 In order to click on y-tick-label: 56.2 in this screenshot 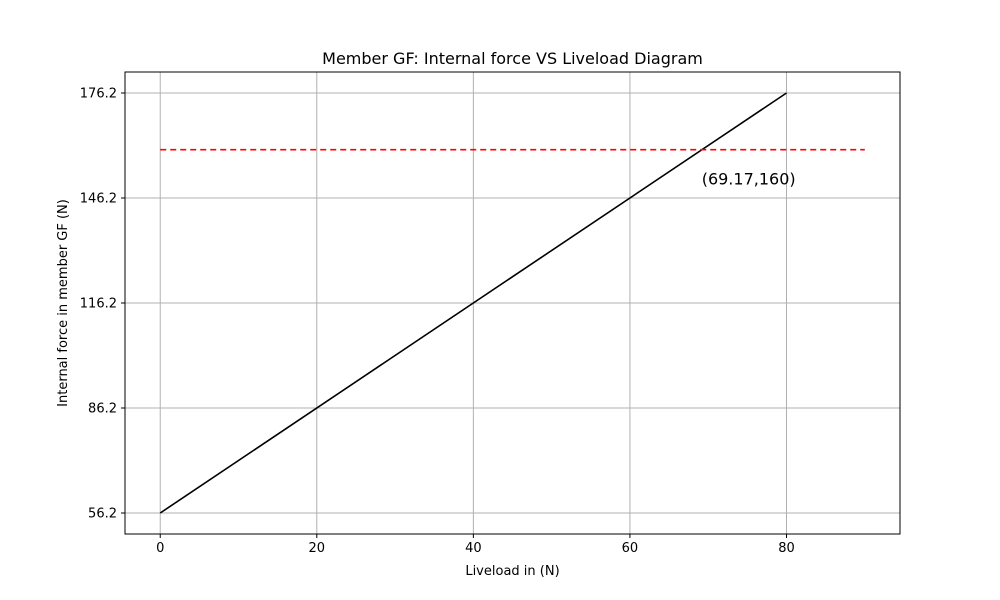, I will do `click(102, 514)`.